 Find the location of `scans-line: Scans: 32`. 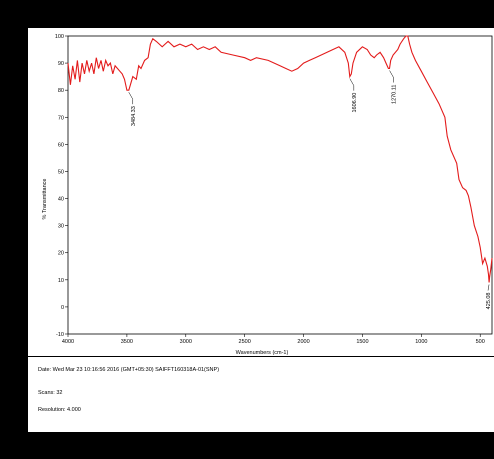

scans-line: Scans: 32 is located at coordinates (50, 393).